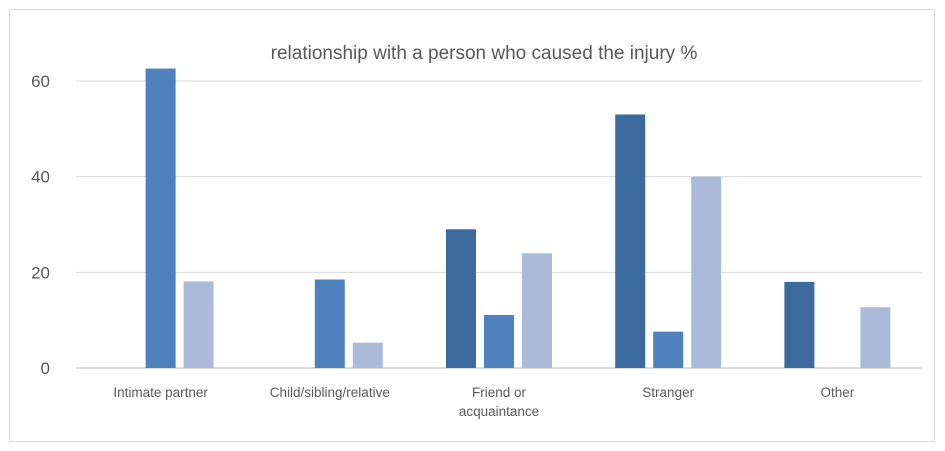 This screenshot has height=451, width=945. What do you see at coordinates (160, 392) in the screenshot?
I see `x-tick-label: Intimate partner` at bounding box center [160, 392].